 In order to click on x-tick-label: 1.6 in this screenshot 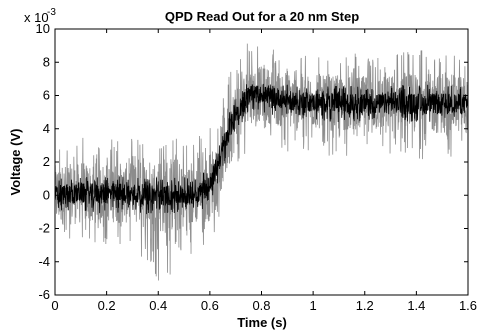, I will do `click(468, 305)`.